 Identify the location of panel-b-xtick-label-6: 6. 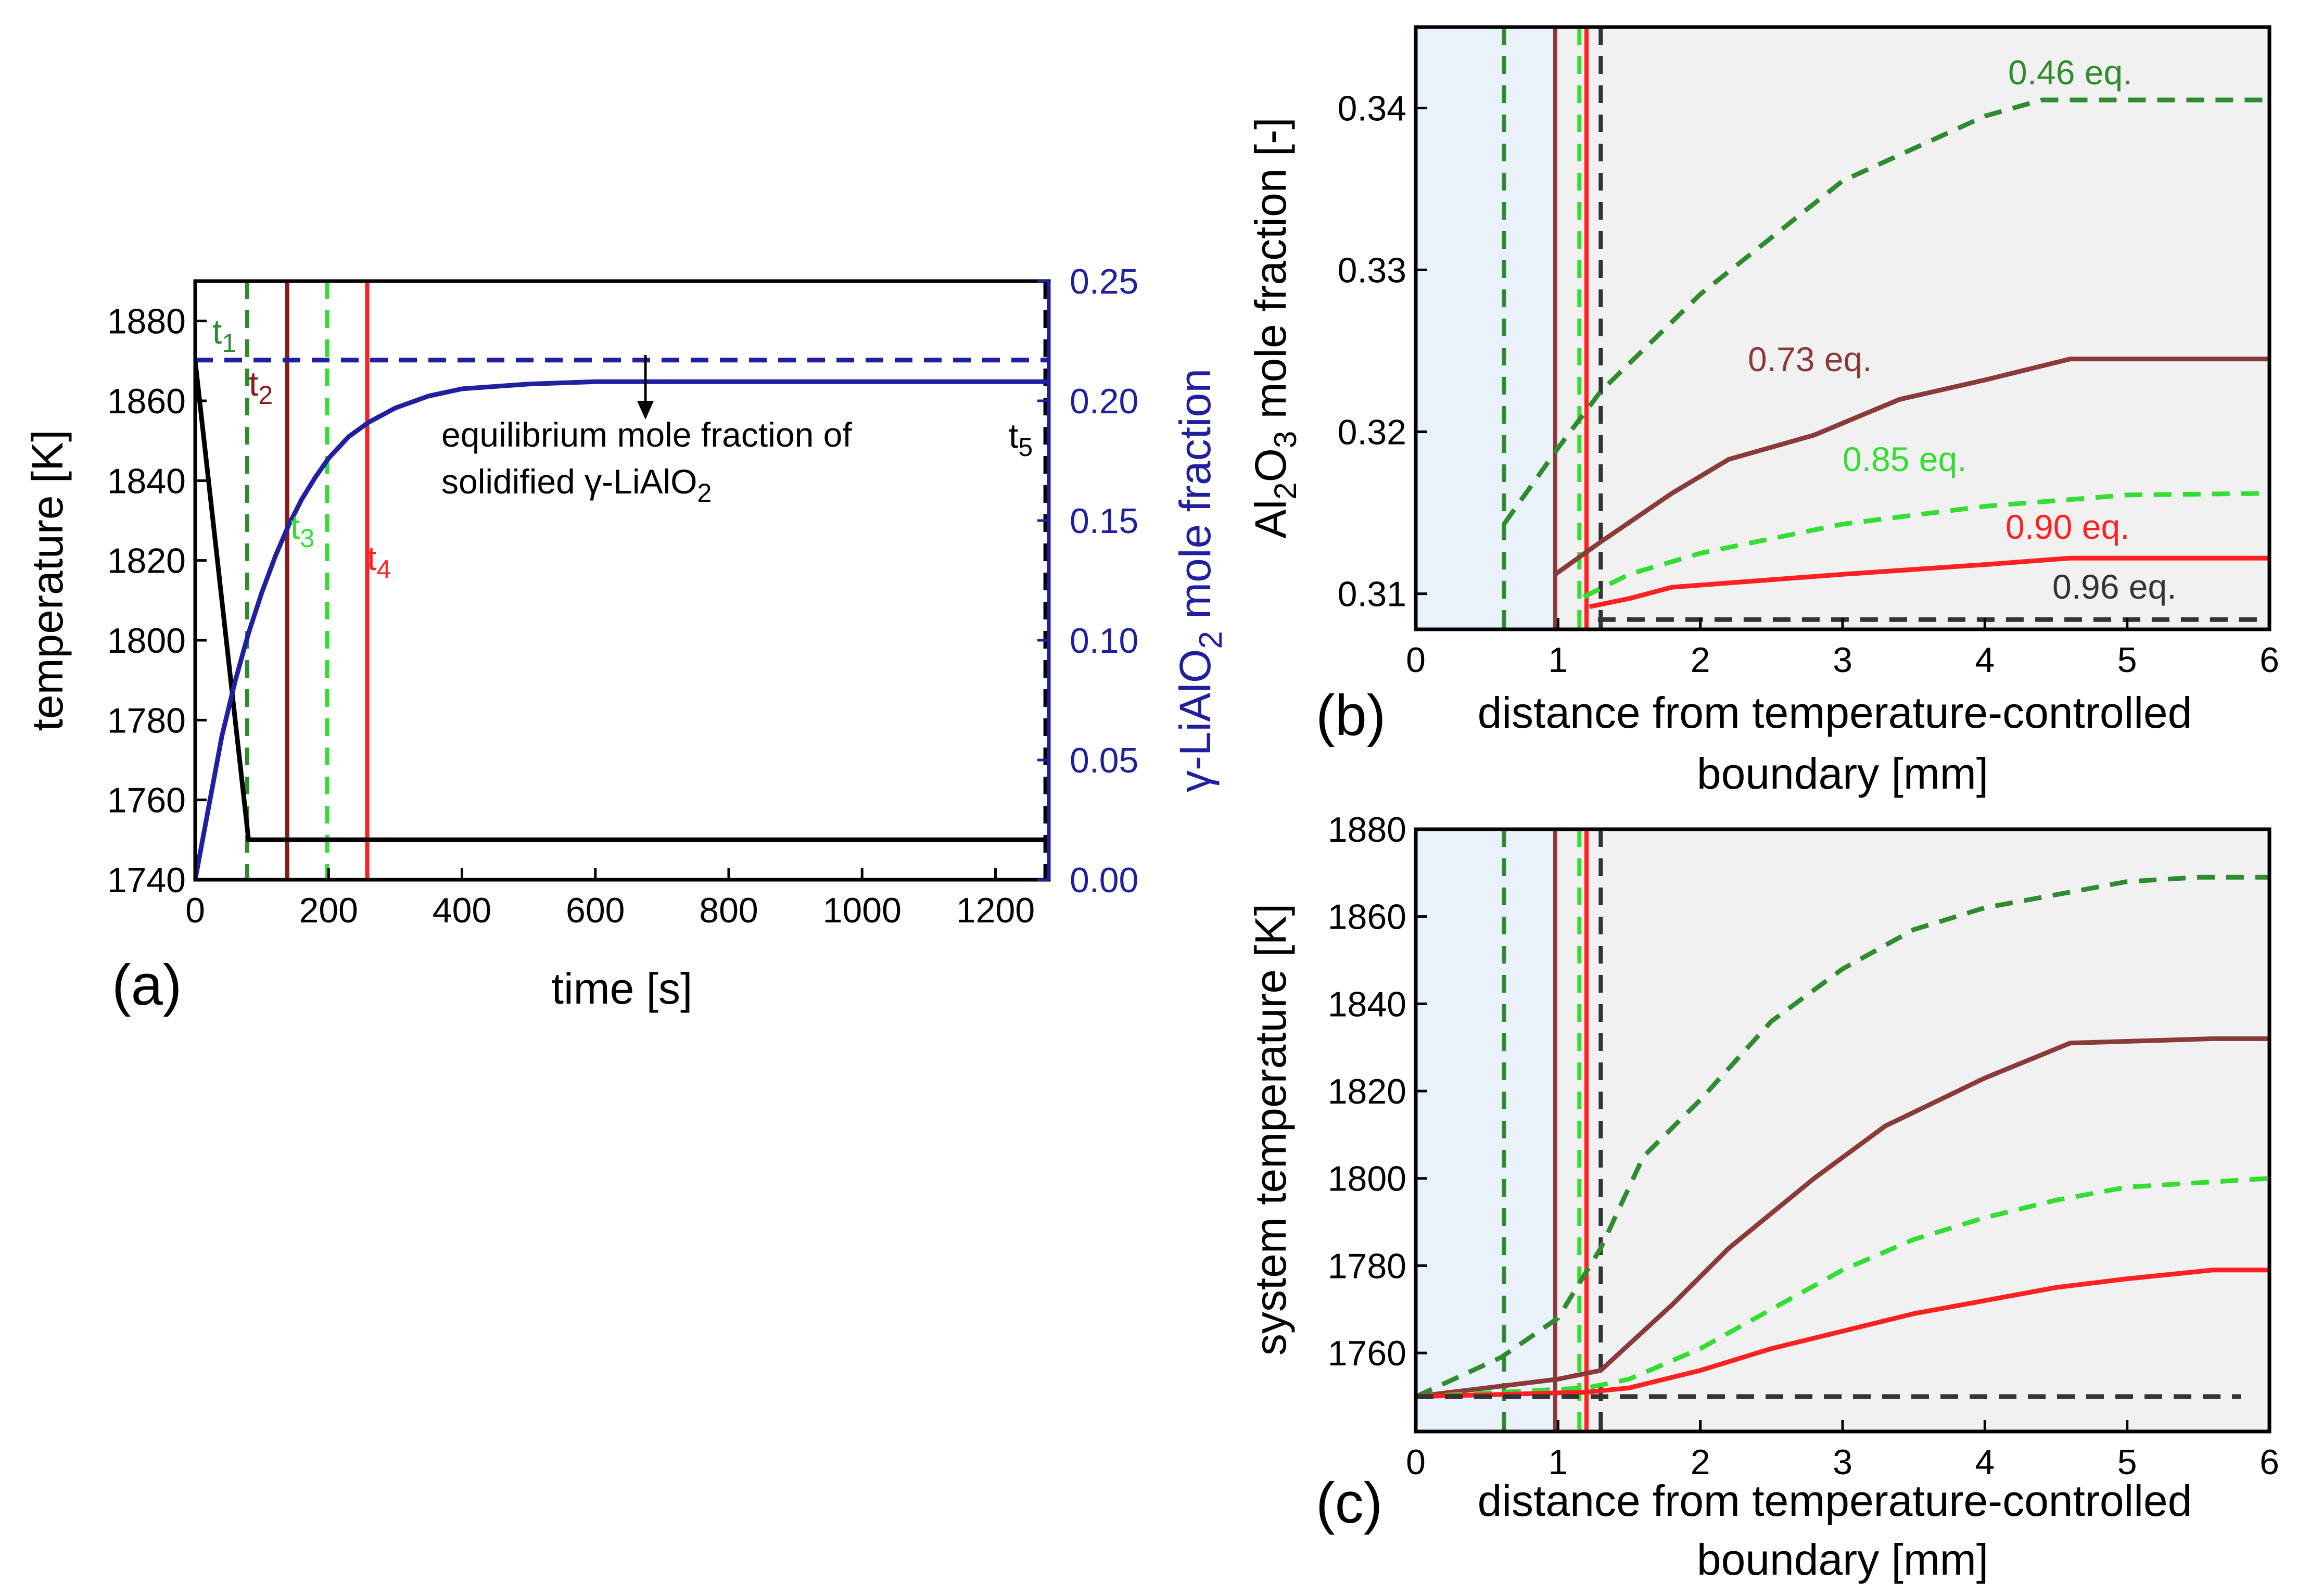
(2269, 660).